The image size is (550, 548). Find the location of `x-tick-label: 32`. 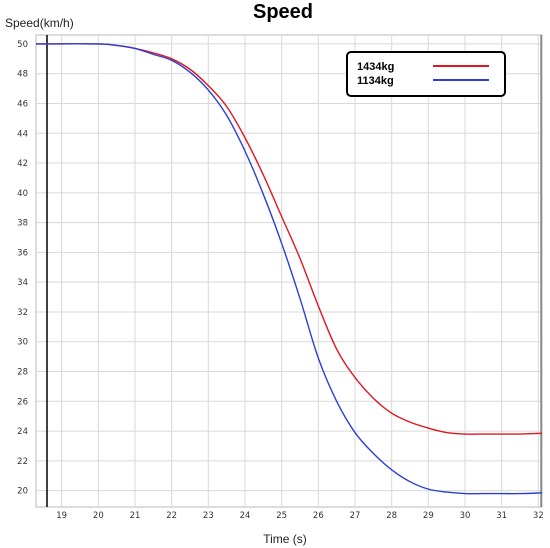

x-tick-label: 32 is located at coordinates (538, 516).